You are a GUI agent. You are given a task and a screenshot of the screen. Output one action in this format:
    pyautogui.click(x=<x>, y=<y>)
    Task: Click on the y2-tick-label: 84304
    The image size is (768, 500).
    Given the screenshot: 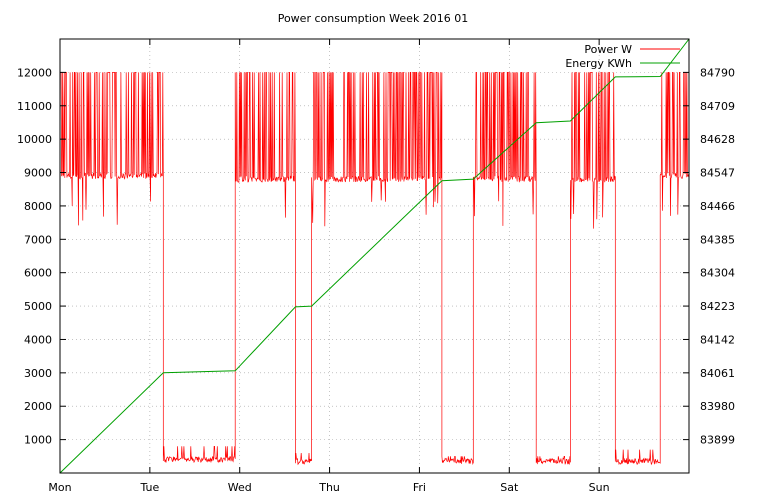 What is the action you would take?
    pyautogui.click(x=717, y=273)
    